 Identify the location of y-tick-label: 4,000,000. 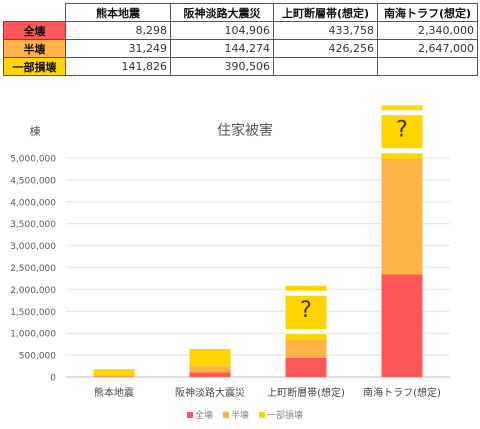
(33, 203).